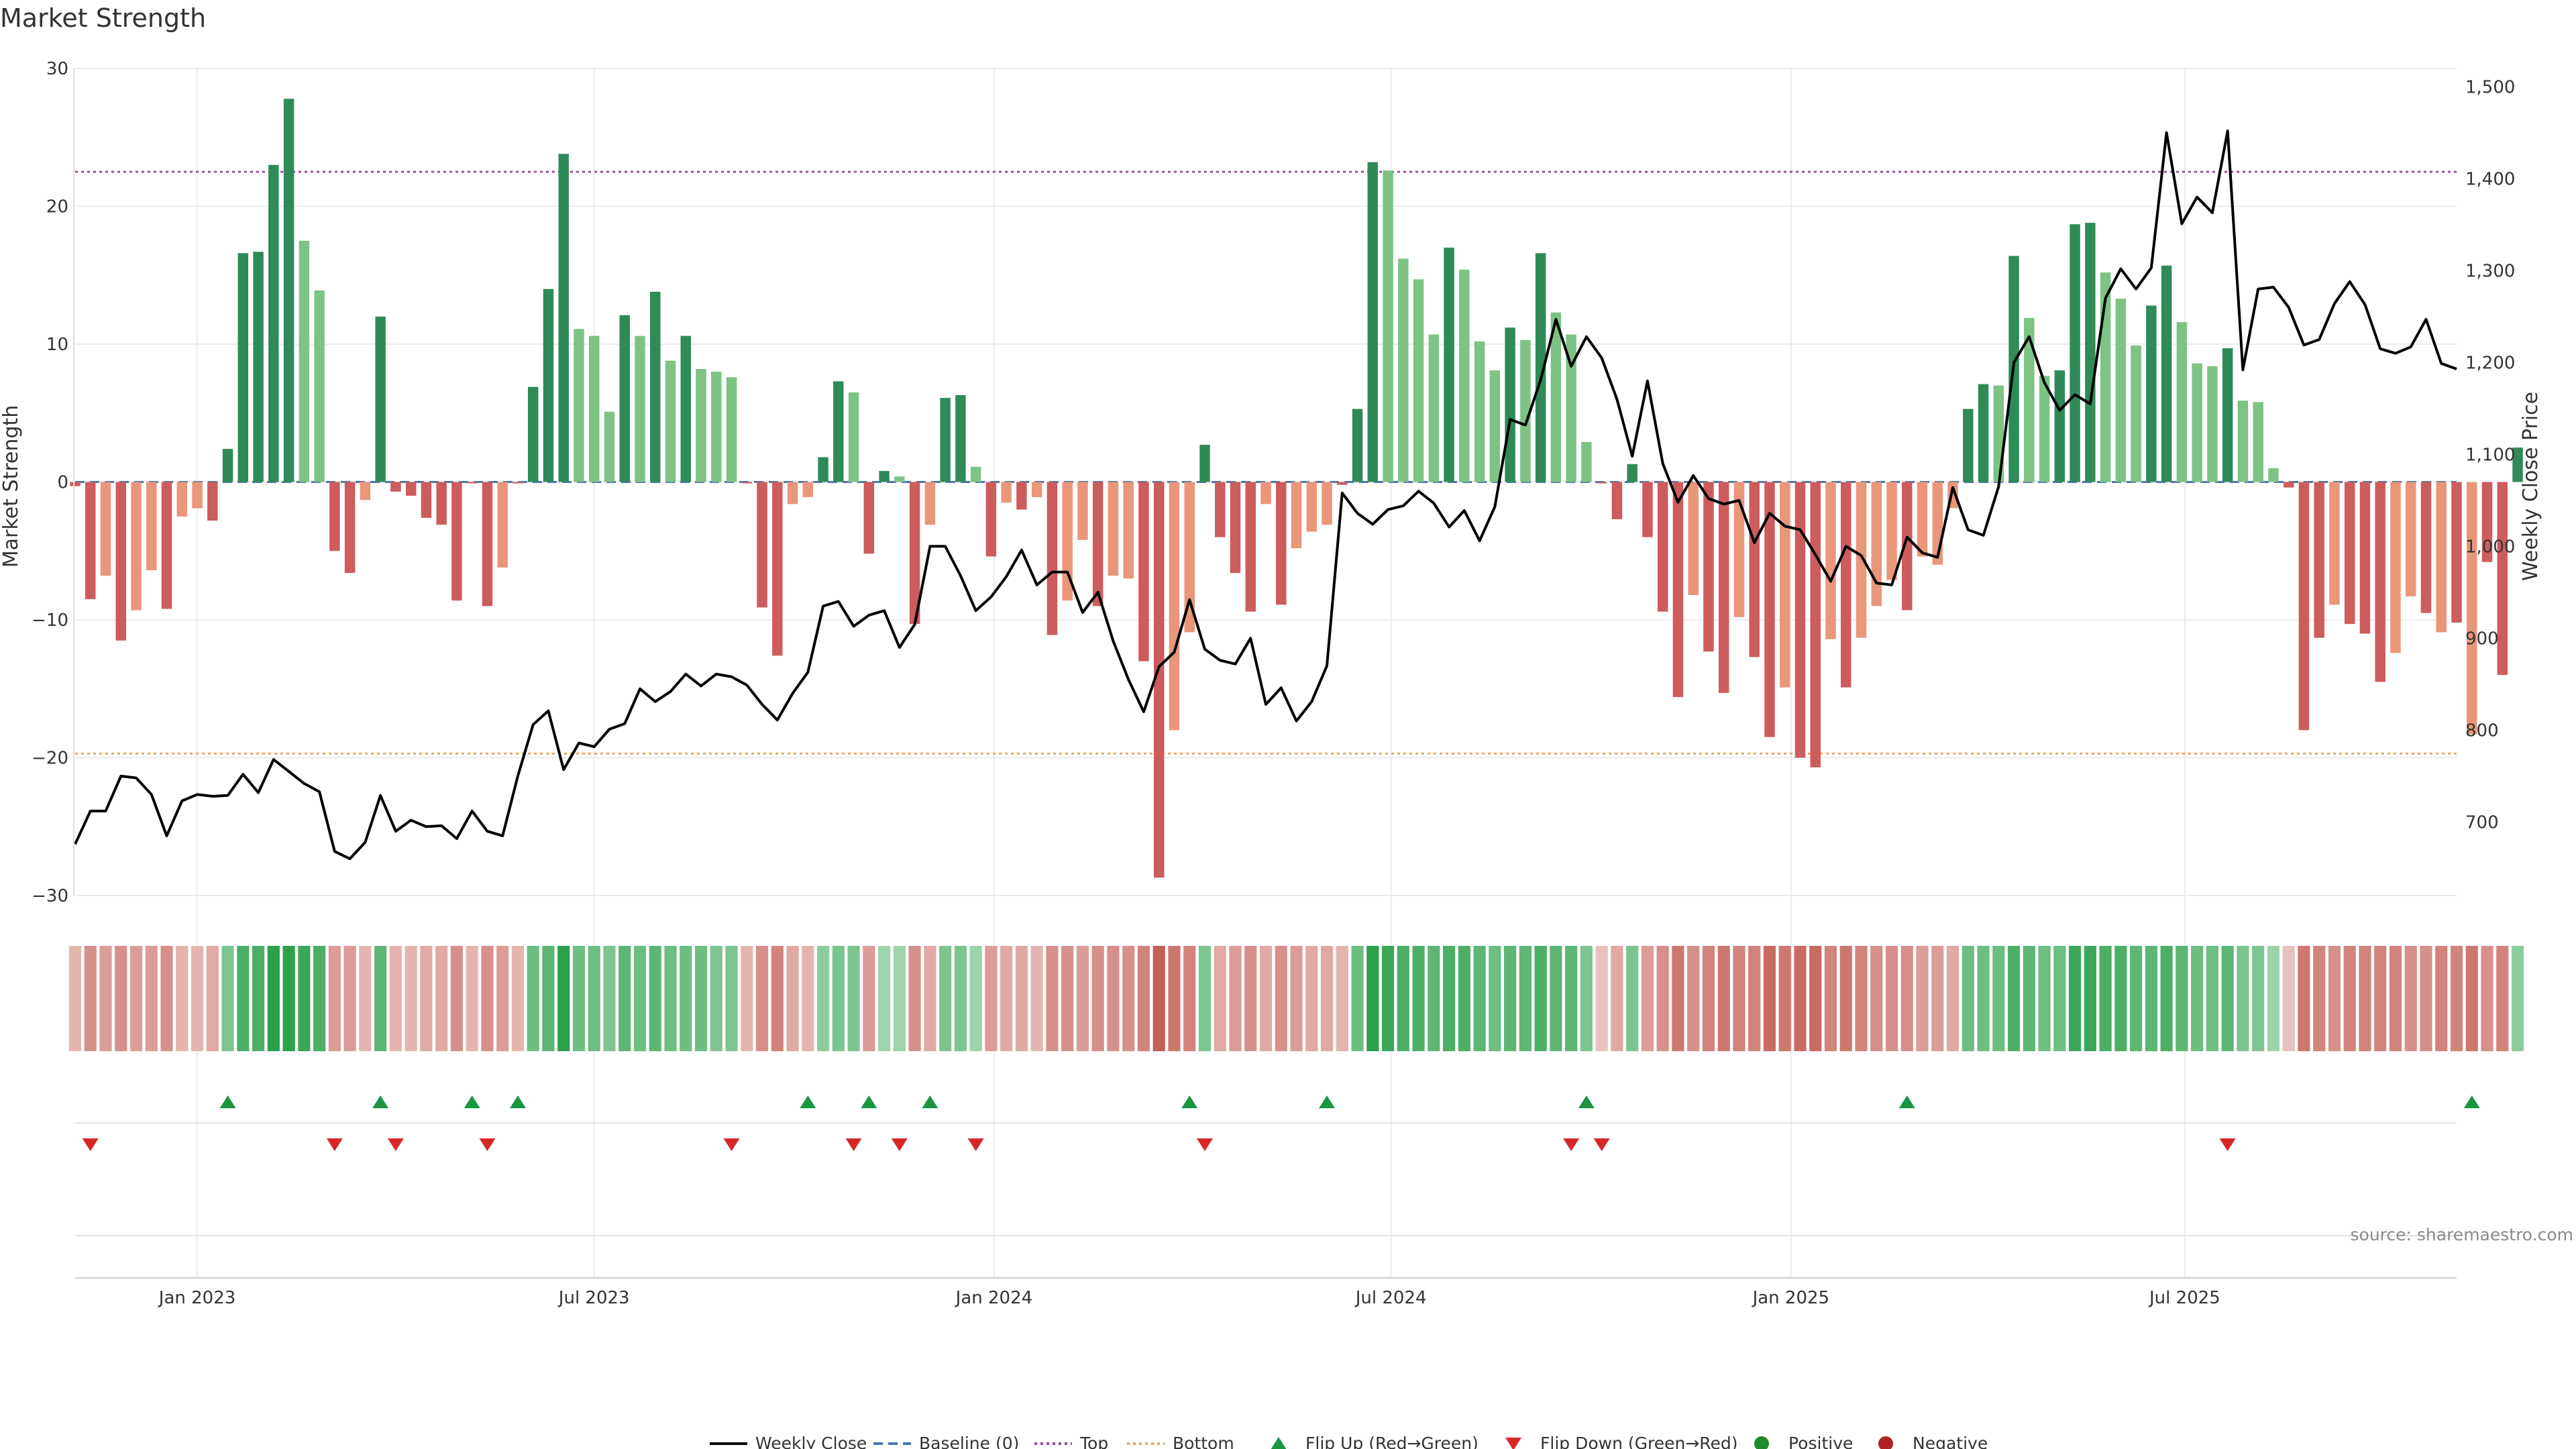 This screenshot has width=2576, height=1449. What do you see at coordinates (62, 483) in the screenshot?
I see `left-tick-label: 0` at bounding box center [62, 483].